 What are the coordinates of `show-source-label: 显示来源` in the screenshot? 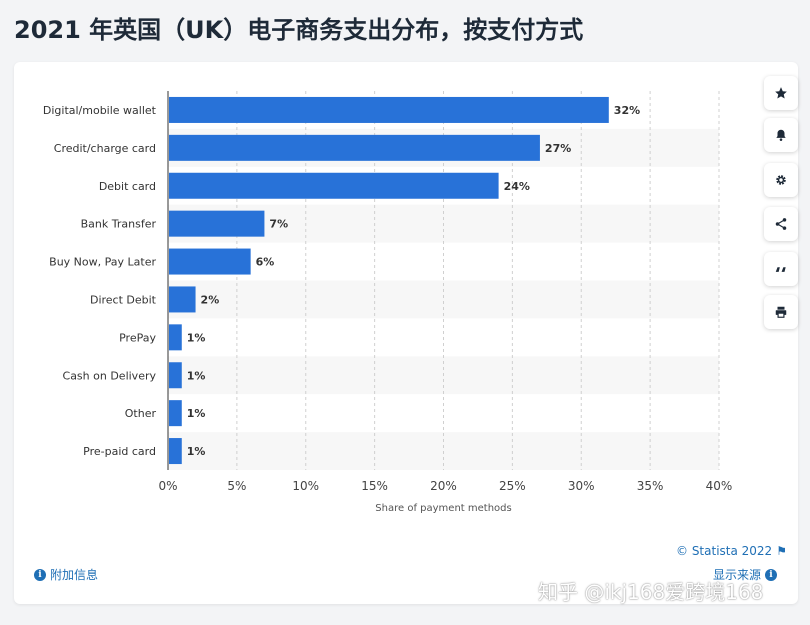 It's located at (737, 575).